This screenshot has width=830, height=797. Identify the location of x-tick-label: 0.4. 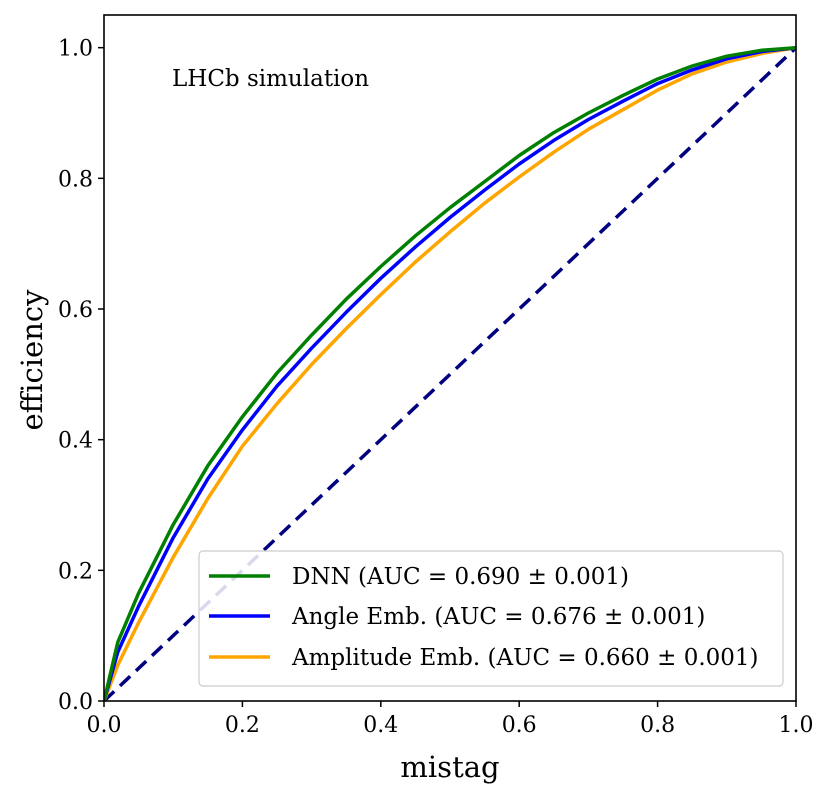
(380, 725).